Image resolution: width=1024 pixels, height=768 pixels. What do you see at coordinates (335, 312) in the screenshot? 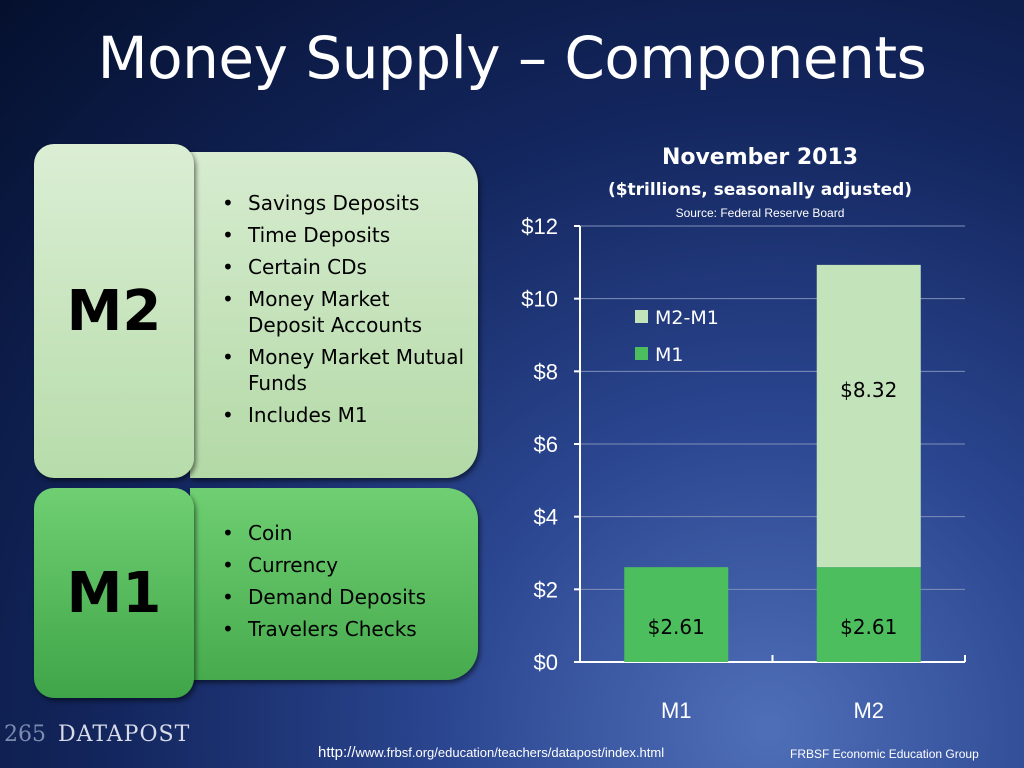
I see `list-item-label: Money Market Deposit Accounts` at bounding box center [335, 312].